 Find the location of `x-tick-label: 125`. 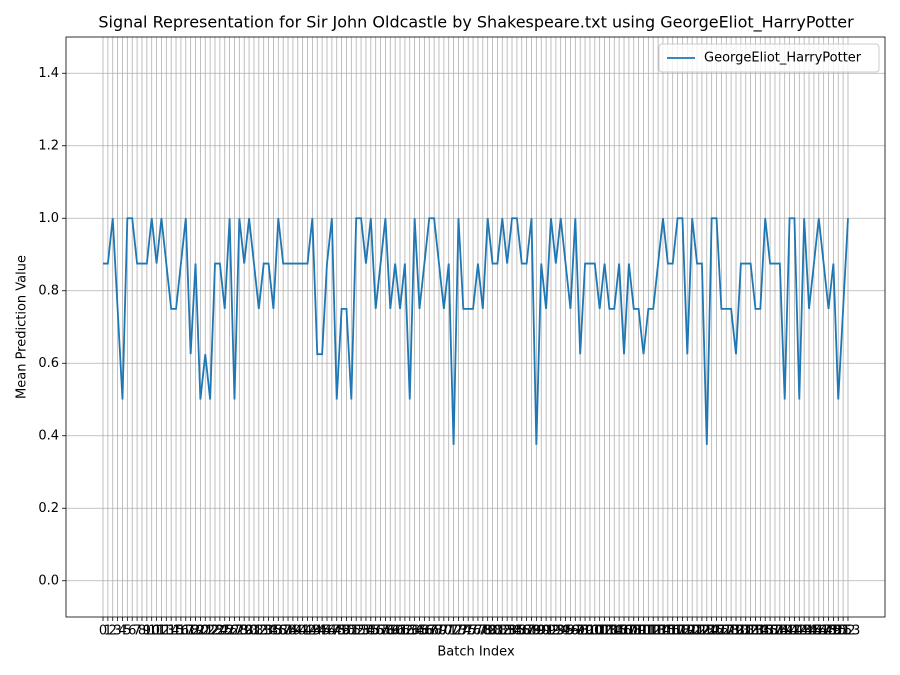

x-tick-label: 125 is located at coordinates (711, 631).